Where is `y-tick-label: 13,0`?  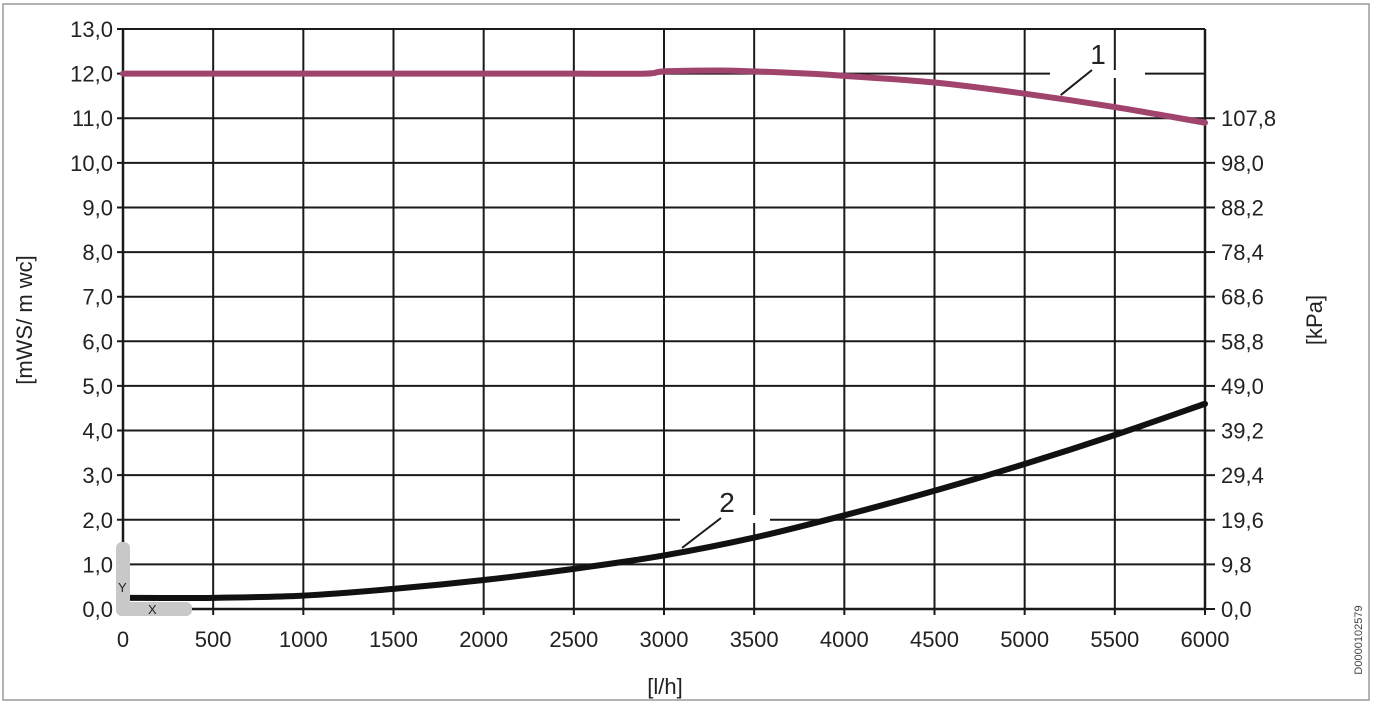
y-tick-label: 13,0 is located at coordinates (91, 29).